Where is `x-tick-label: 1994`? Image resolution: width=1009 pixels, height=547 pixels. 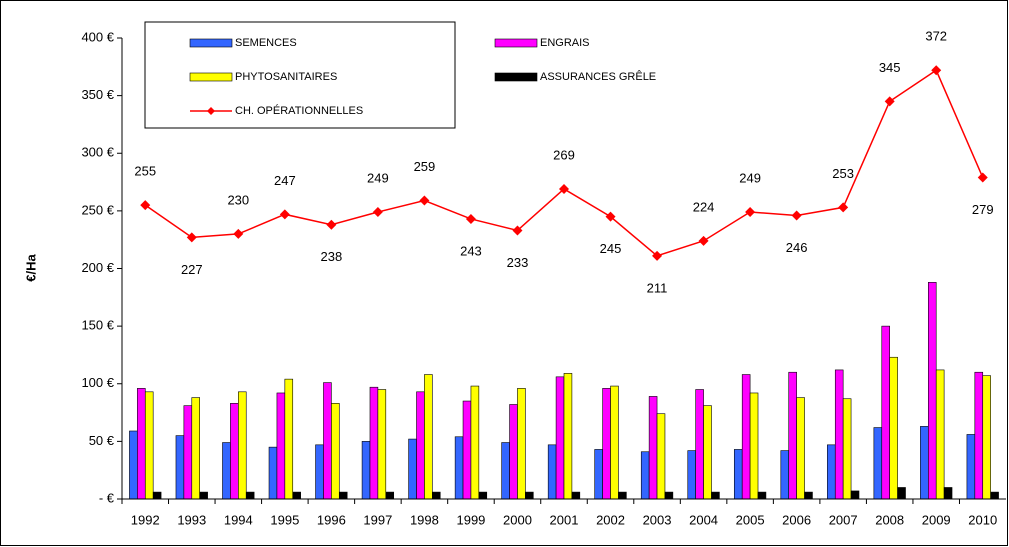
x-tick-label: 1994 is located at coordinates (238, 519).